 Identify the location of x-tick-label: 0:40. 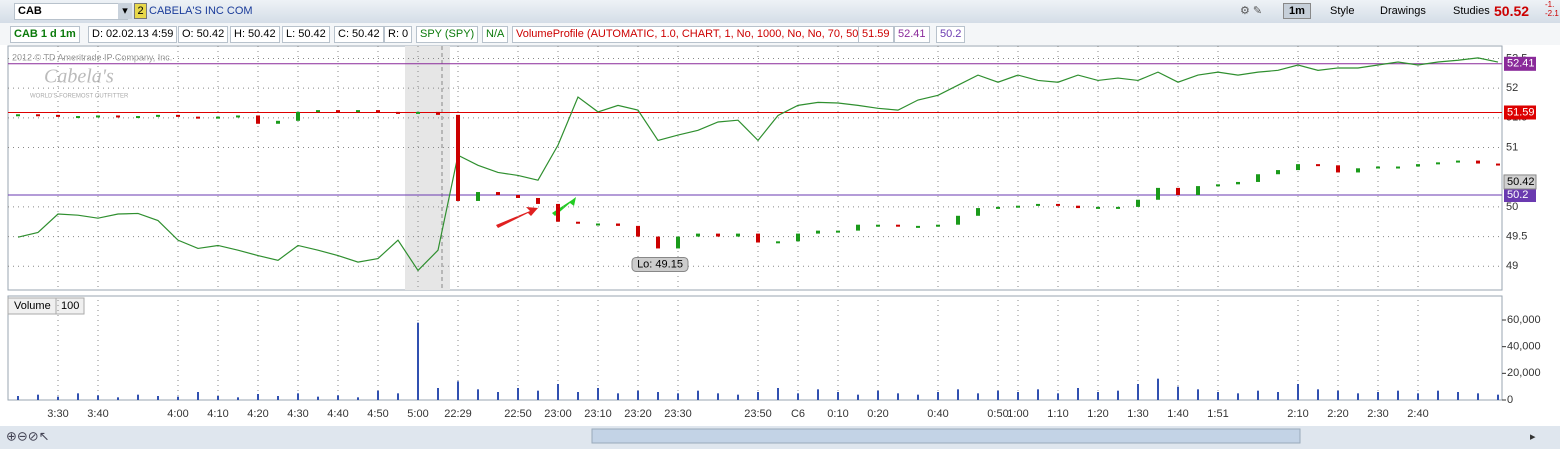
(937, 414).